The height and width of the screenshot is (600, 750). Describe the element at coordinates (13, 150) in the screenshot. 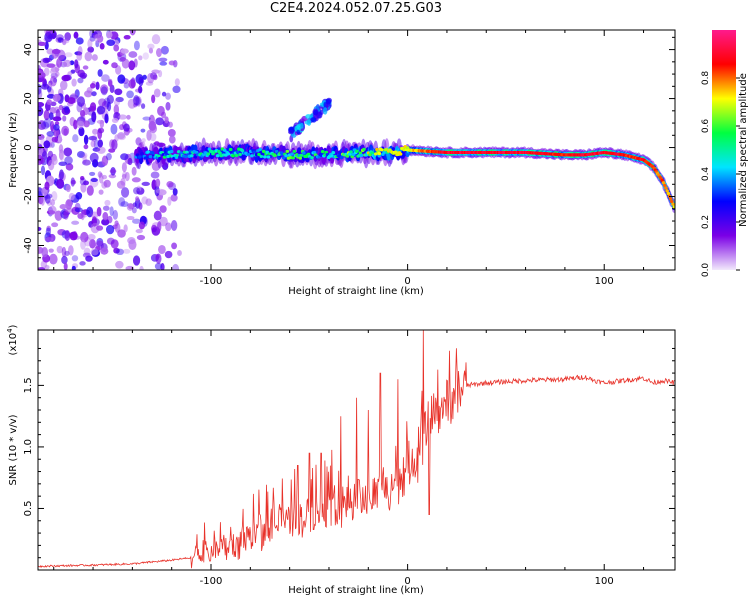

I see `spectrogram-y-label: Frequency (Hz)` at that location.